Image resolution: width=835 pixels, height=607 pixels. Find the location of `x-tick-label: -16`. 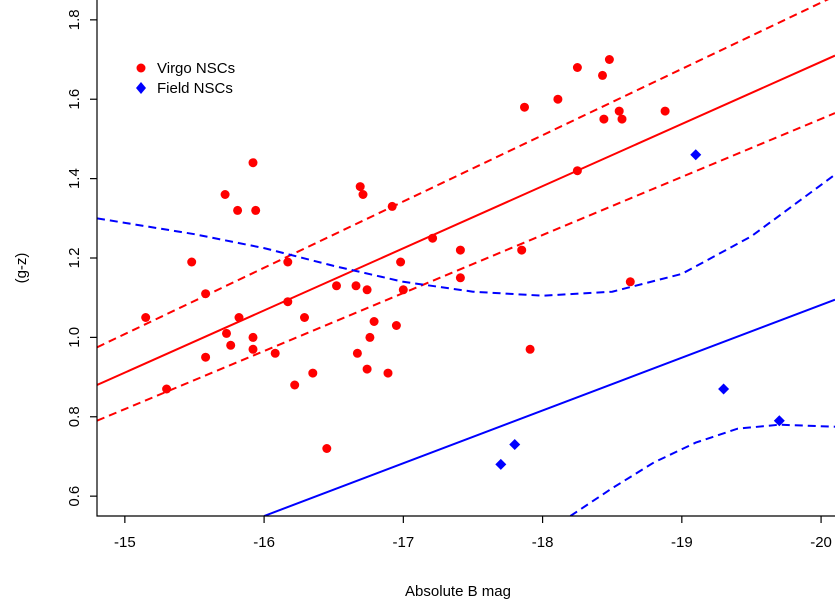

x-tick-label: -16 is located at coordinates (264, 542).